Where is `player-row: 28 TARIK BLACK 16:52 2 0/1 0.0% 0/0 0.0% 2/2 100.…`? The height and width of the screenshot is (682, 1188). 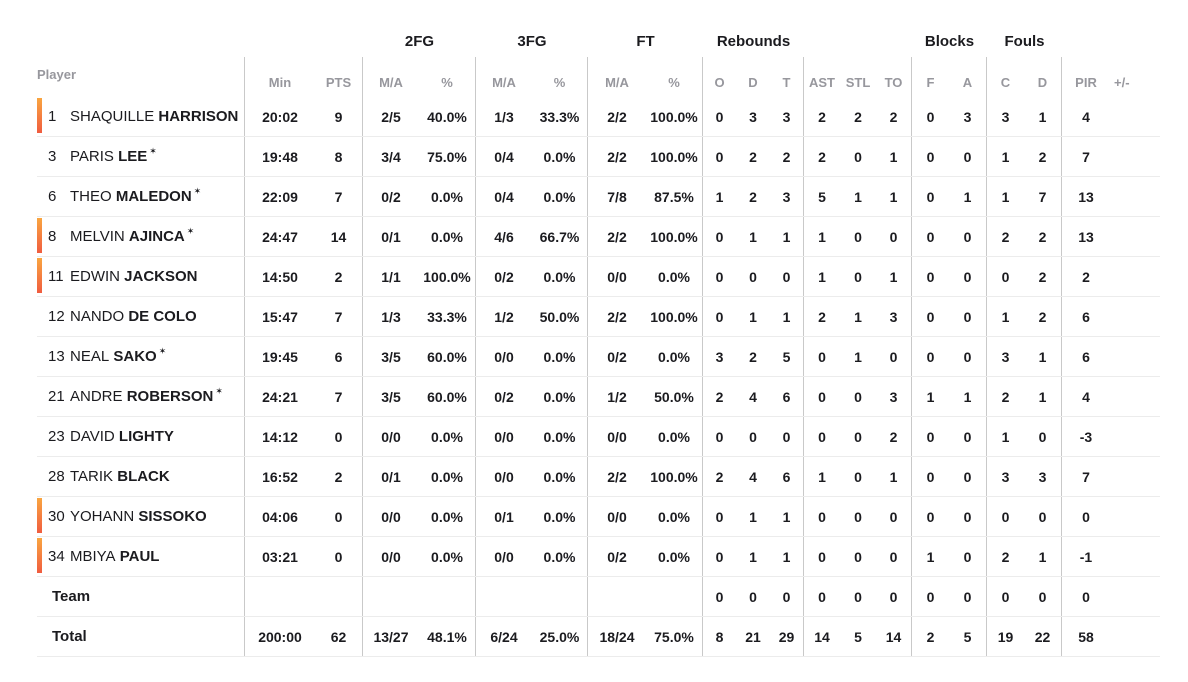 player-row: 28 TARIK BLACK 16:52 2 0/1 0.0% 0/0 0.0% 2/2 100.… is located at coordinates (598, 477).